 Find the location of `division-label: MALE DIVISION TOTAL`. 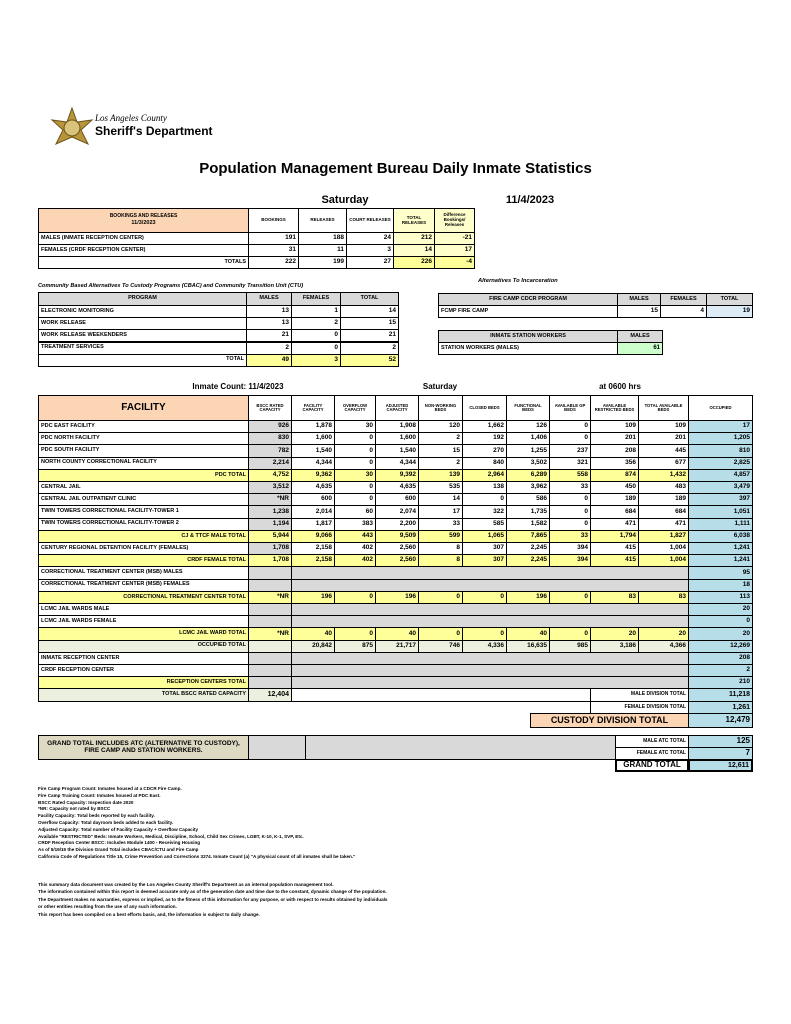

division-label: MALE DIVISION TOTAL is located at coordinates (639, 695).